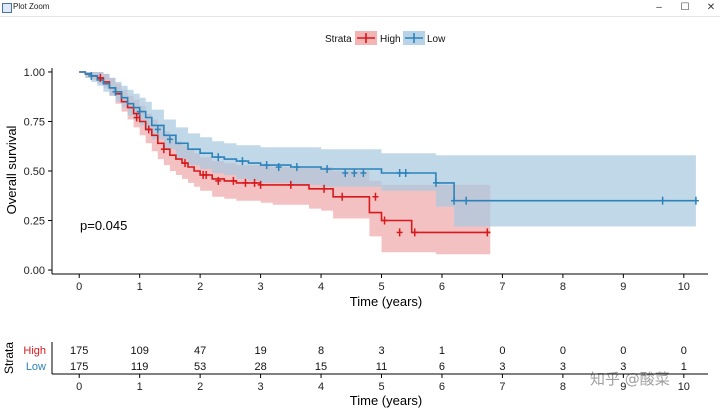 The width and height of the screenshot is (720, 408). I want to click on risk-cell-high: 175, so click(79, 351).